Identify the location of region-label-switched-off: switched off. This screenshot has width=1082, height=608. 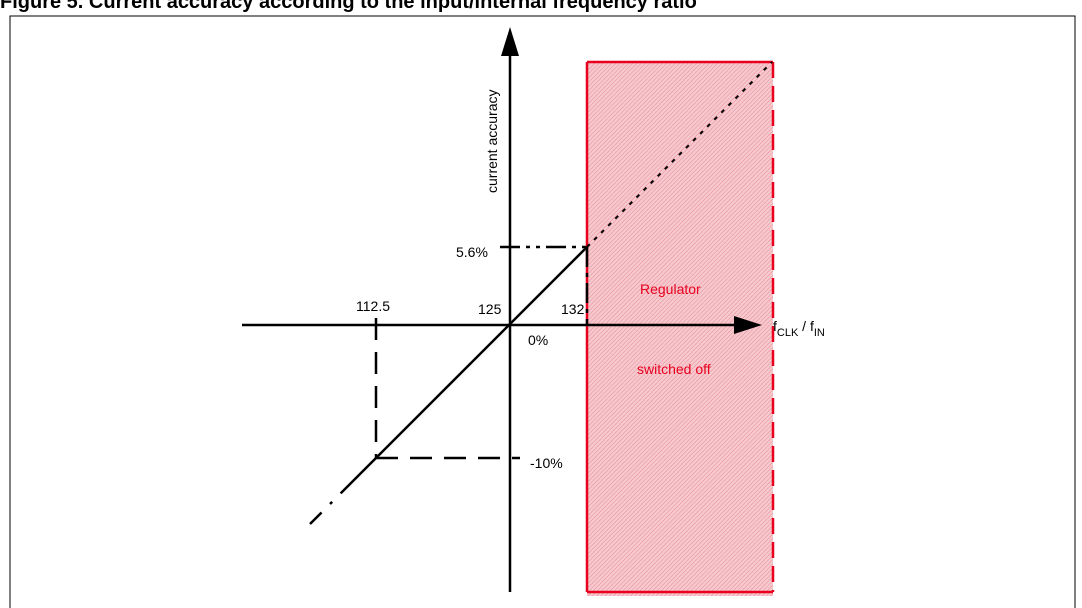
(674, 369).